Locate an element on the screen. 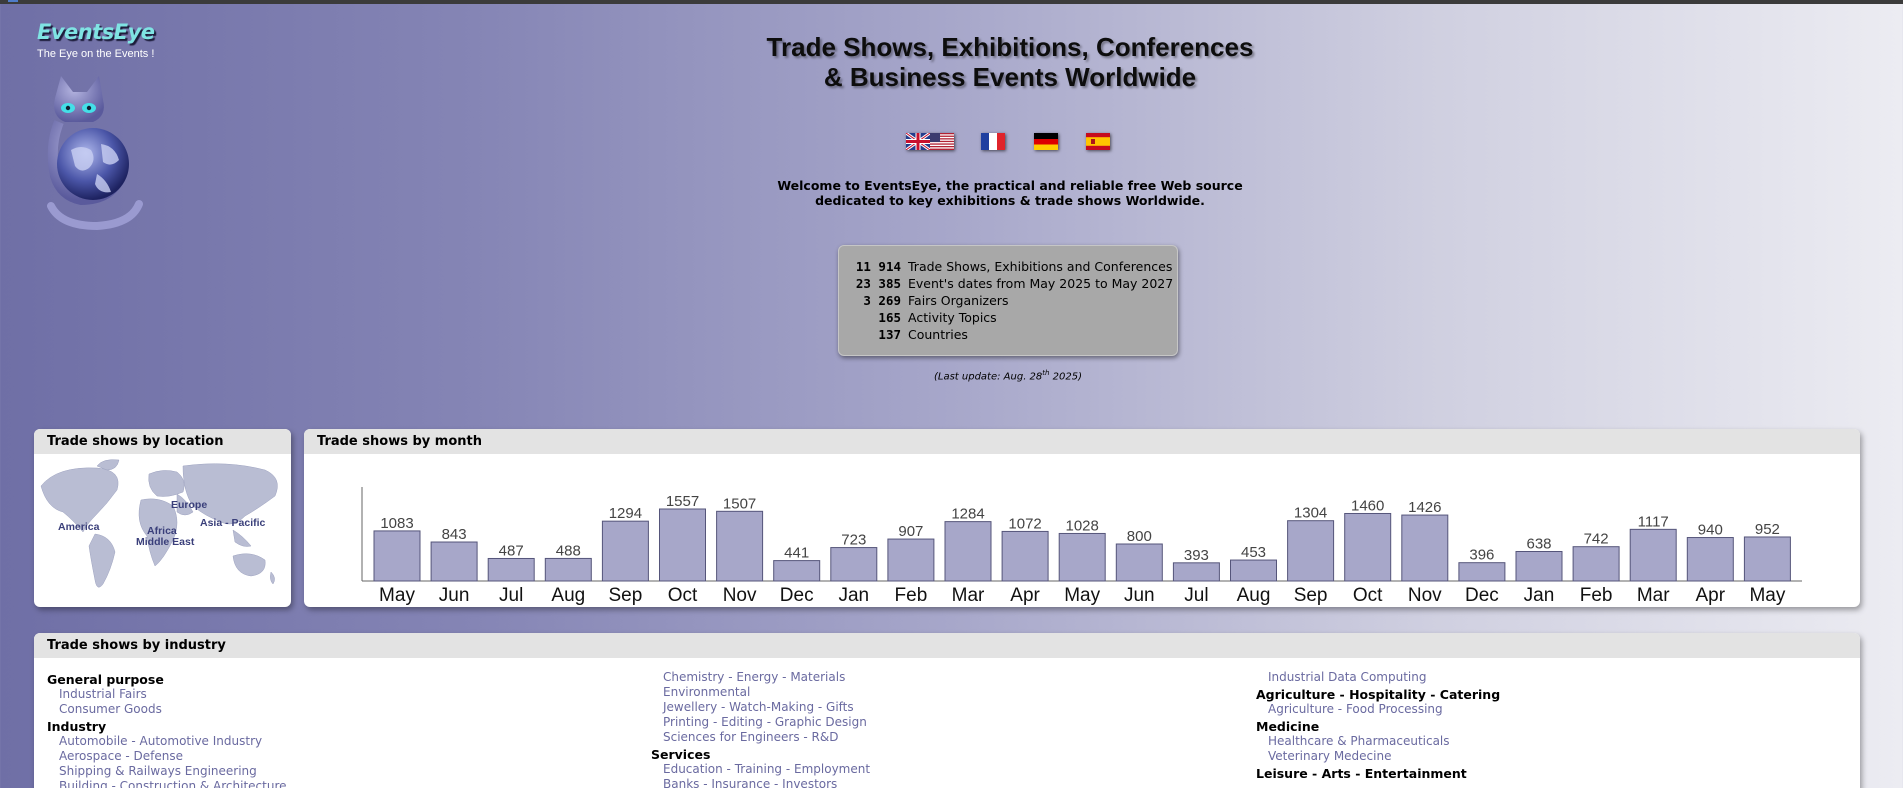 The height and width of the screenshot is (788, 1903). bar-value-label: 453 is located at coordinates (1253, 552).